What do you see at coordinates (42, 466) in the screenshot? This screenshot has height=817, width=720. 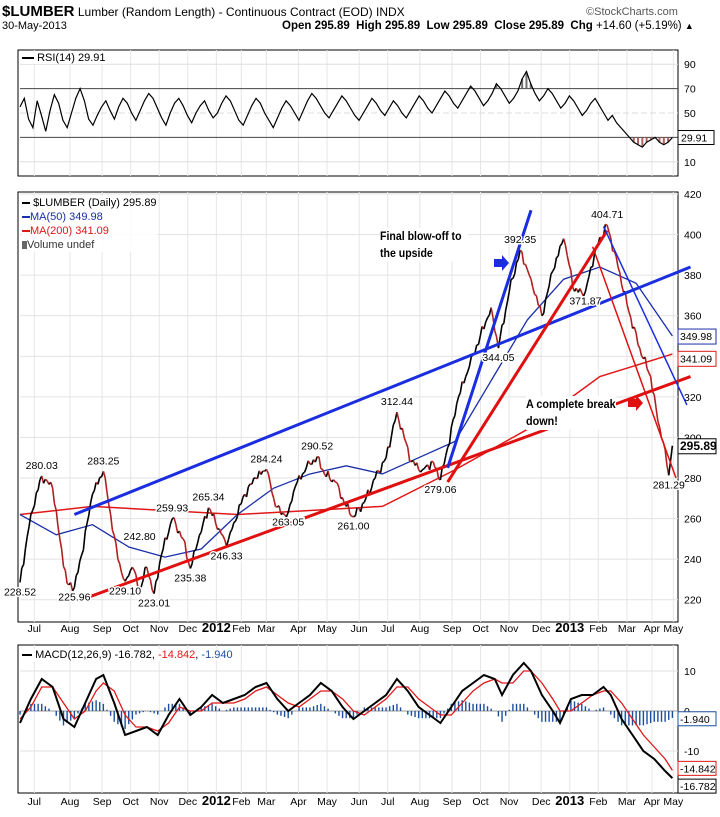 I see `price-point-label: 280.03` at bounding box center [42, 466].